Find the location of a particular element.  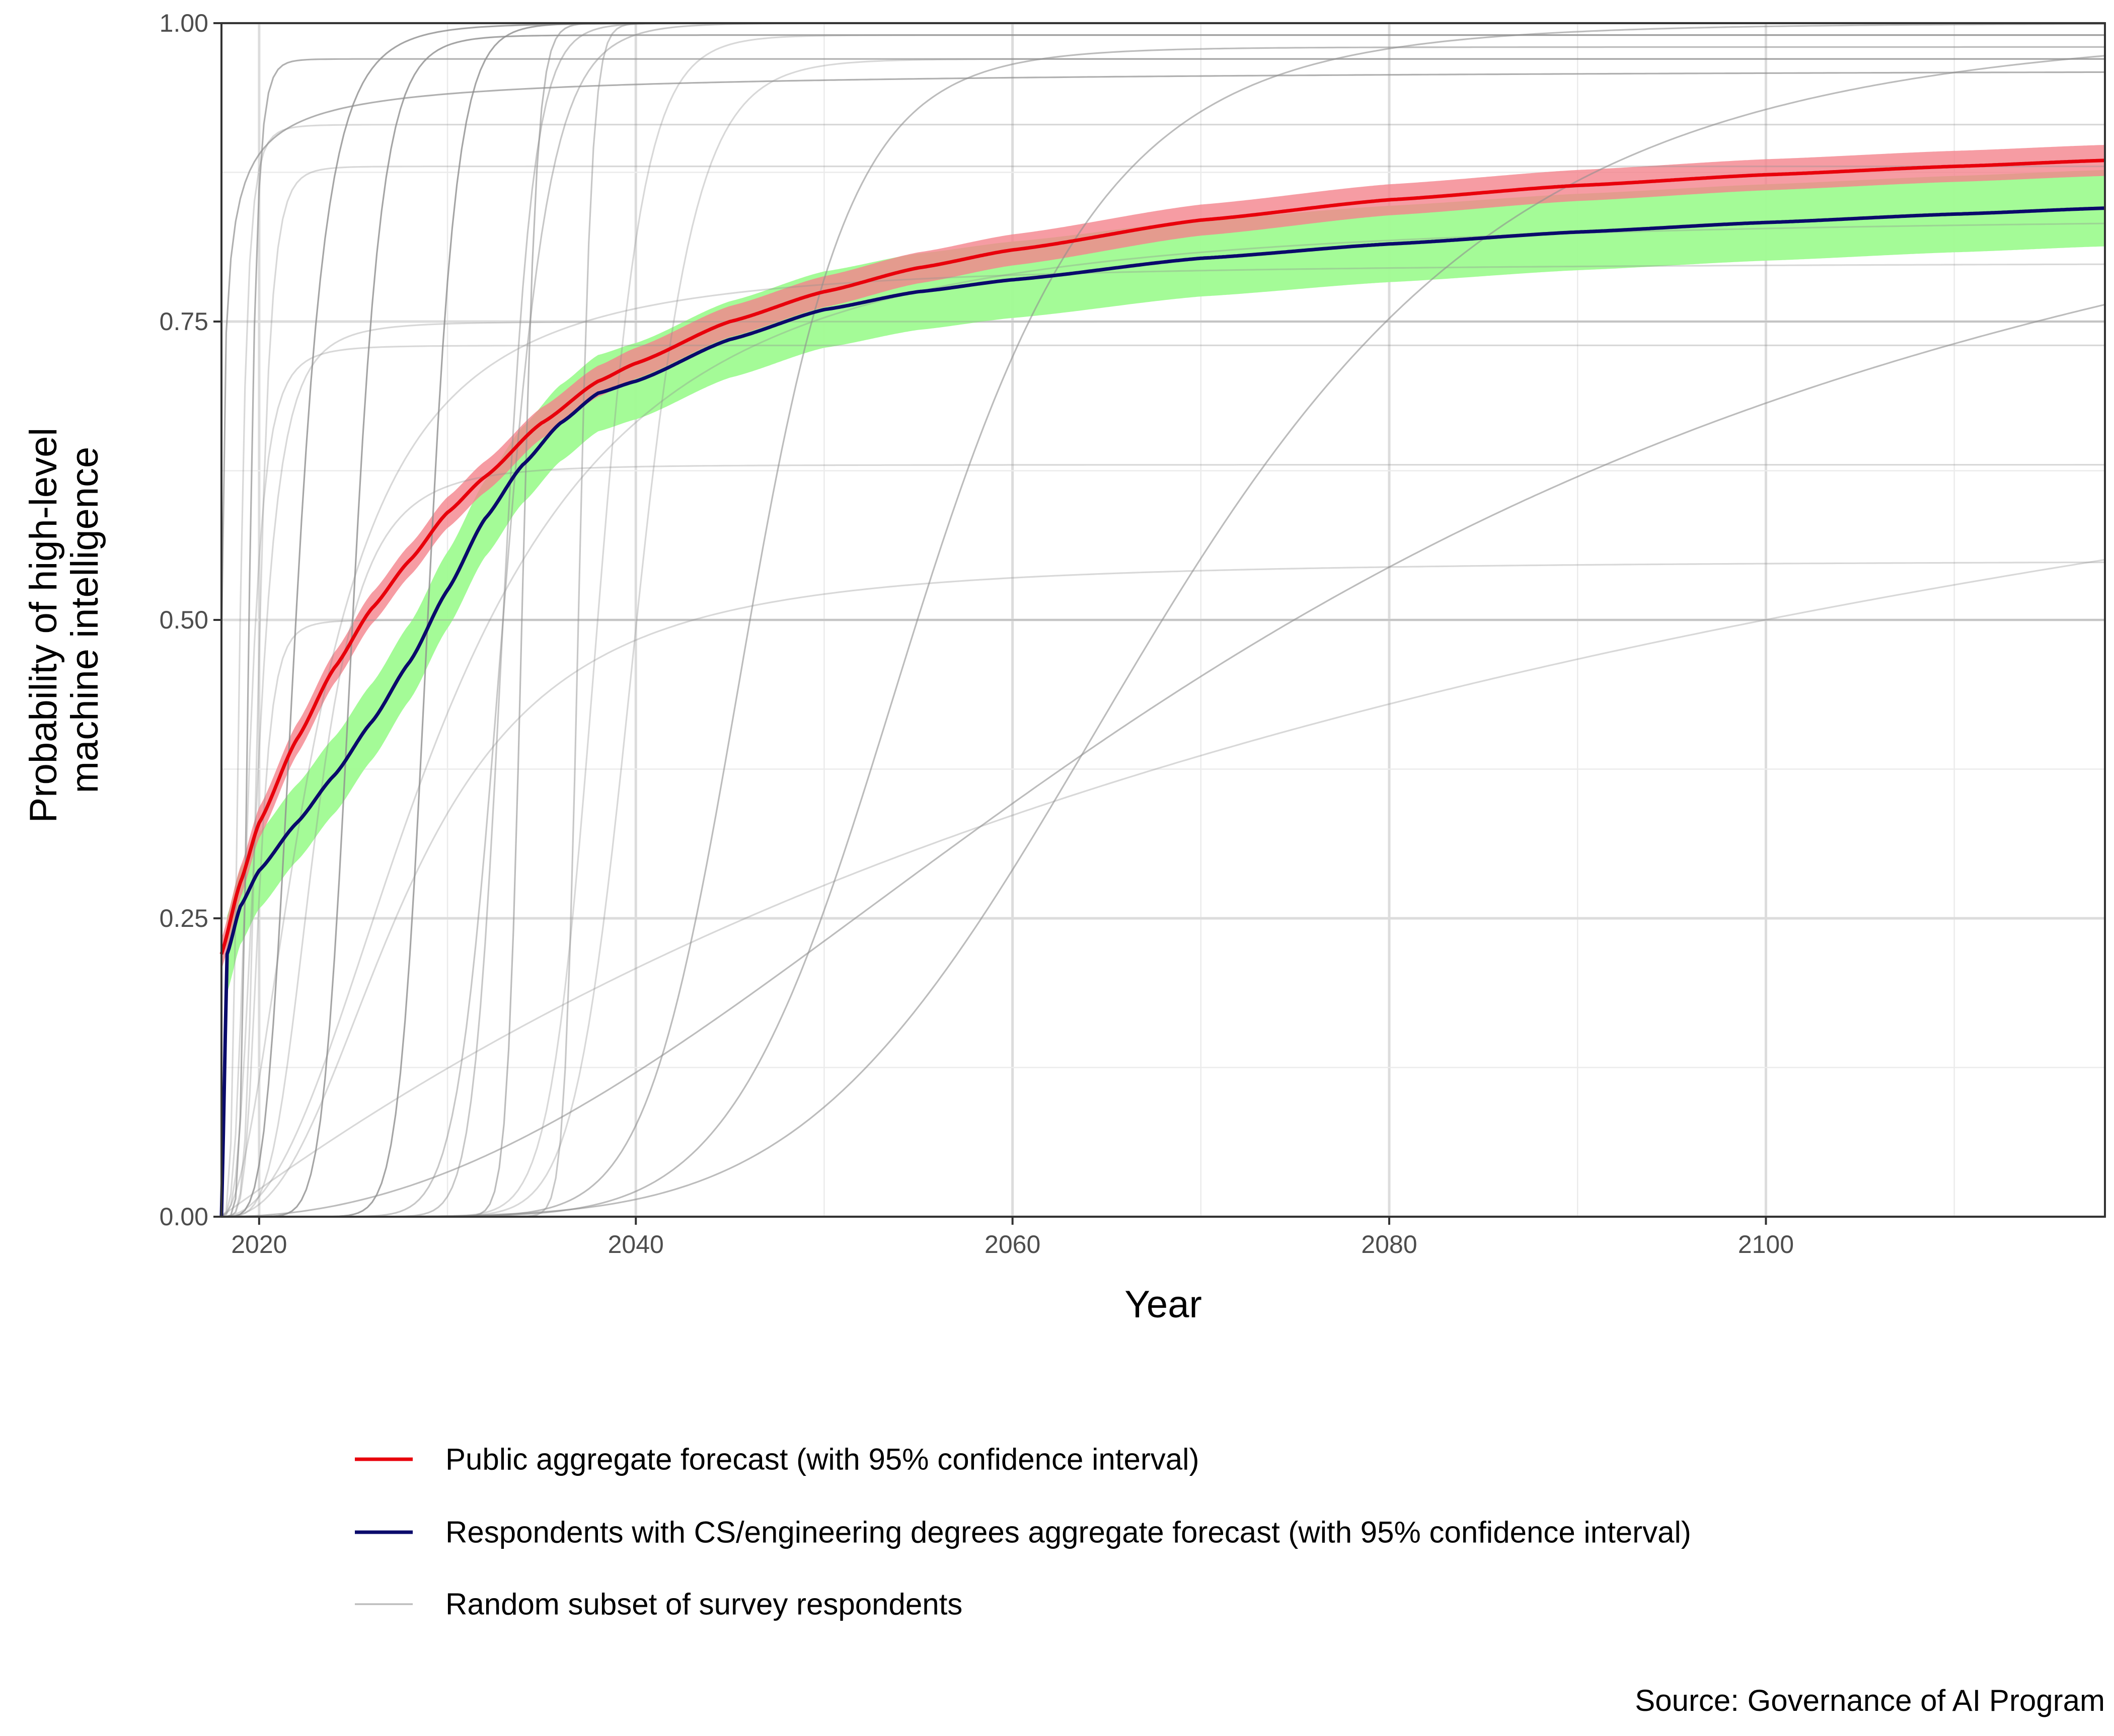

x-tick-label: 2100 is located at coordinates (1766, 1244).